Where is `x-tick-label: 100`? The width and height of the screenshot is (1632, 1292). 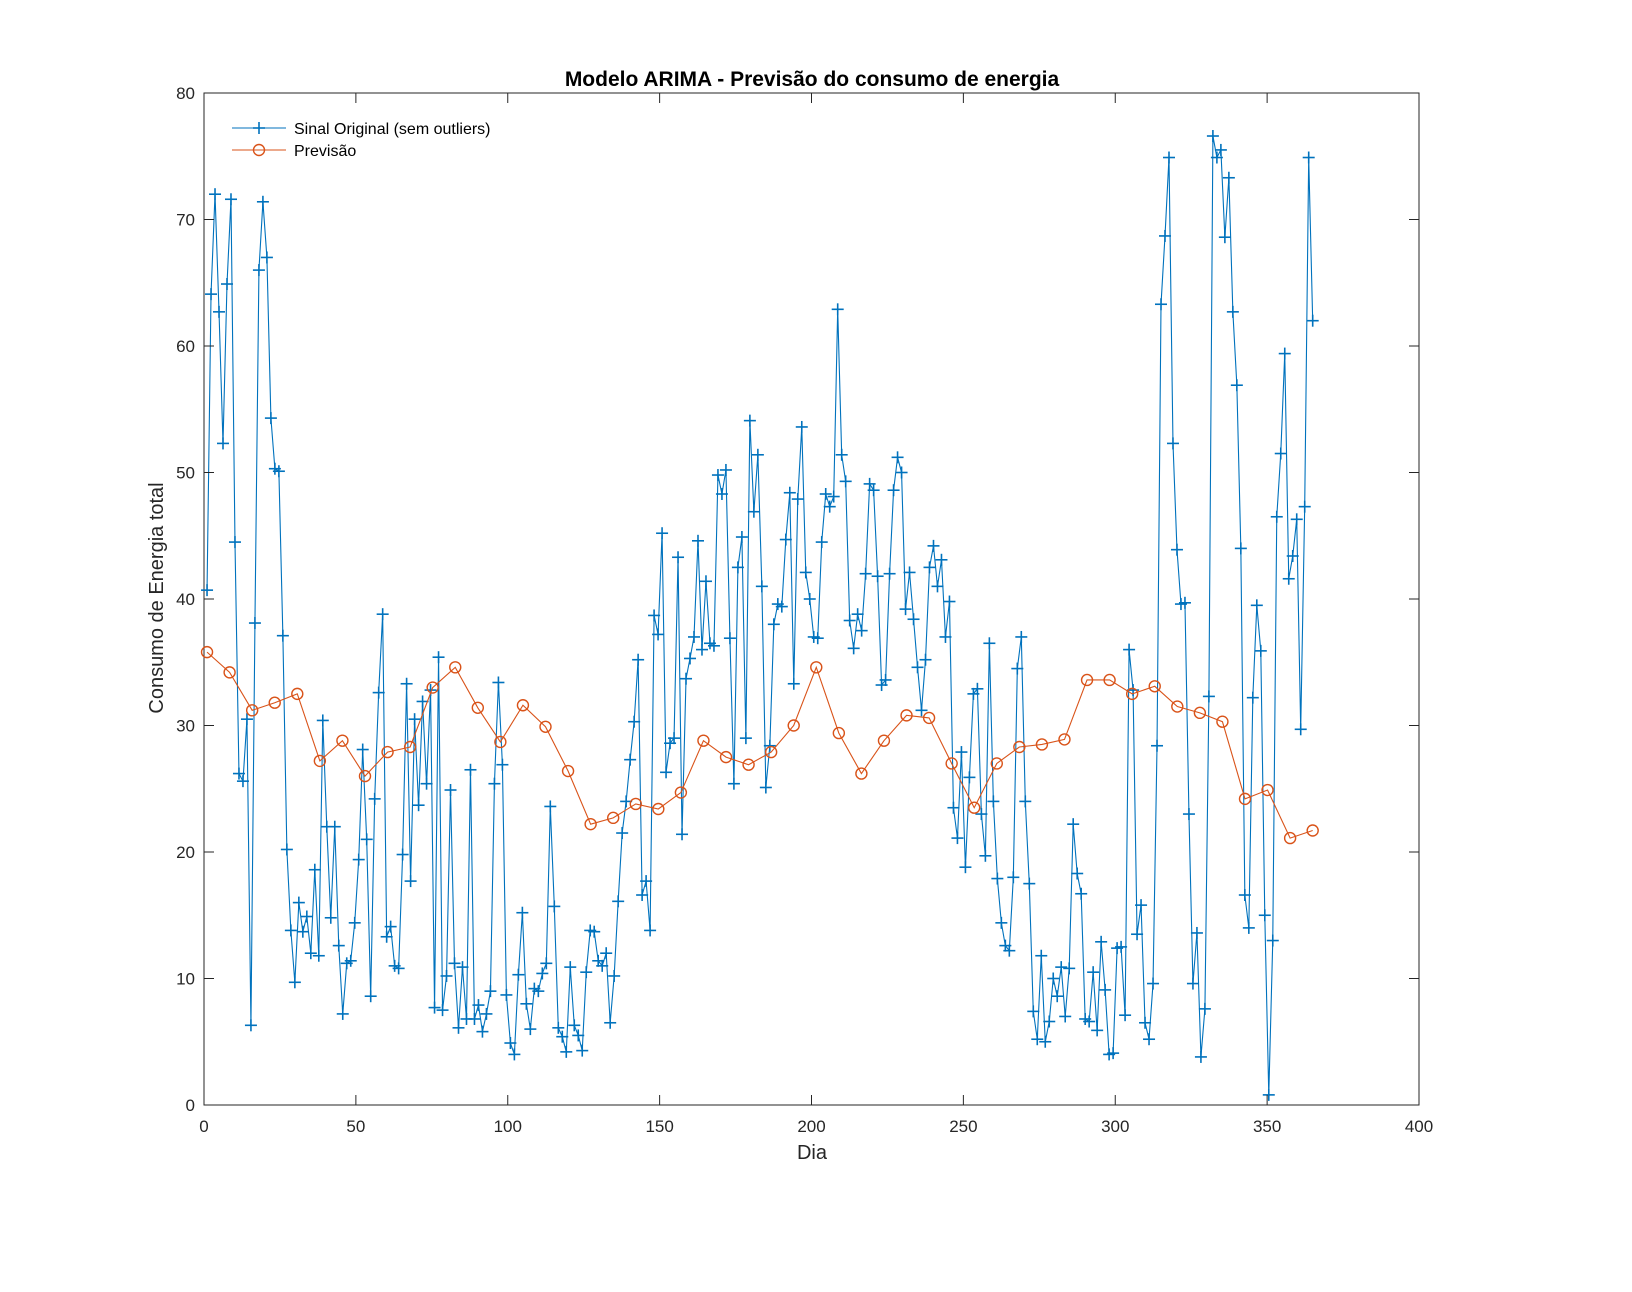
x-tick-label: 100 is located at coordinates (508, 1126).